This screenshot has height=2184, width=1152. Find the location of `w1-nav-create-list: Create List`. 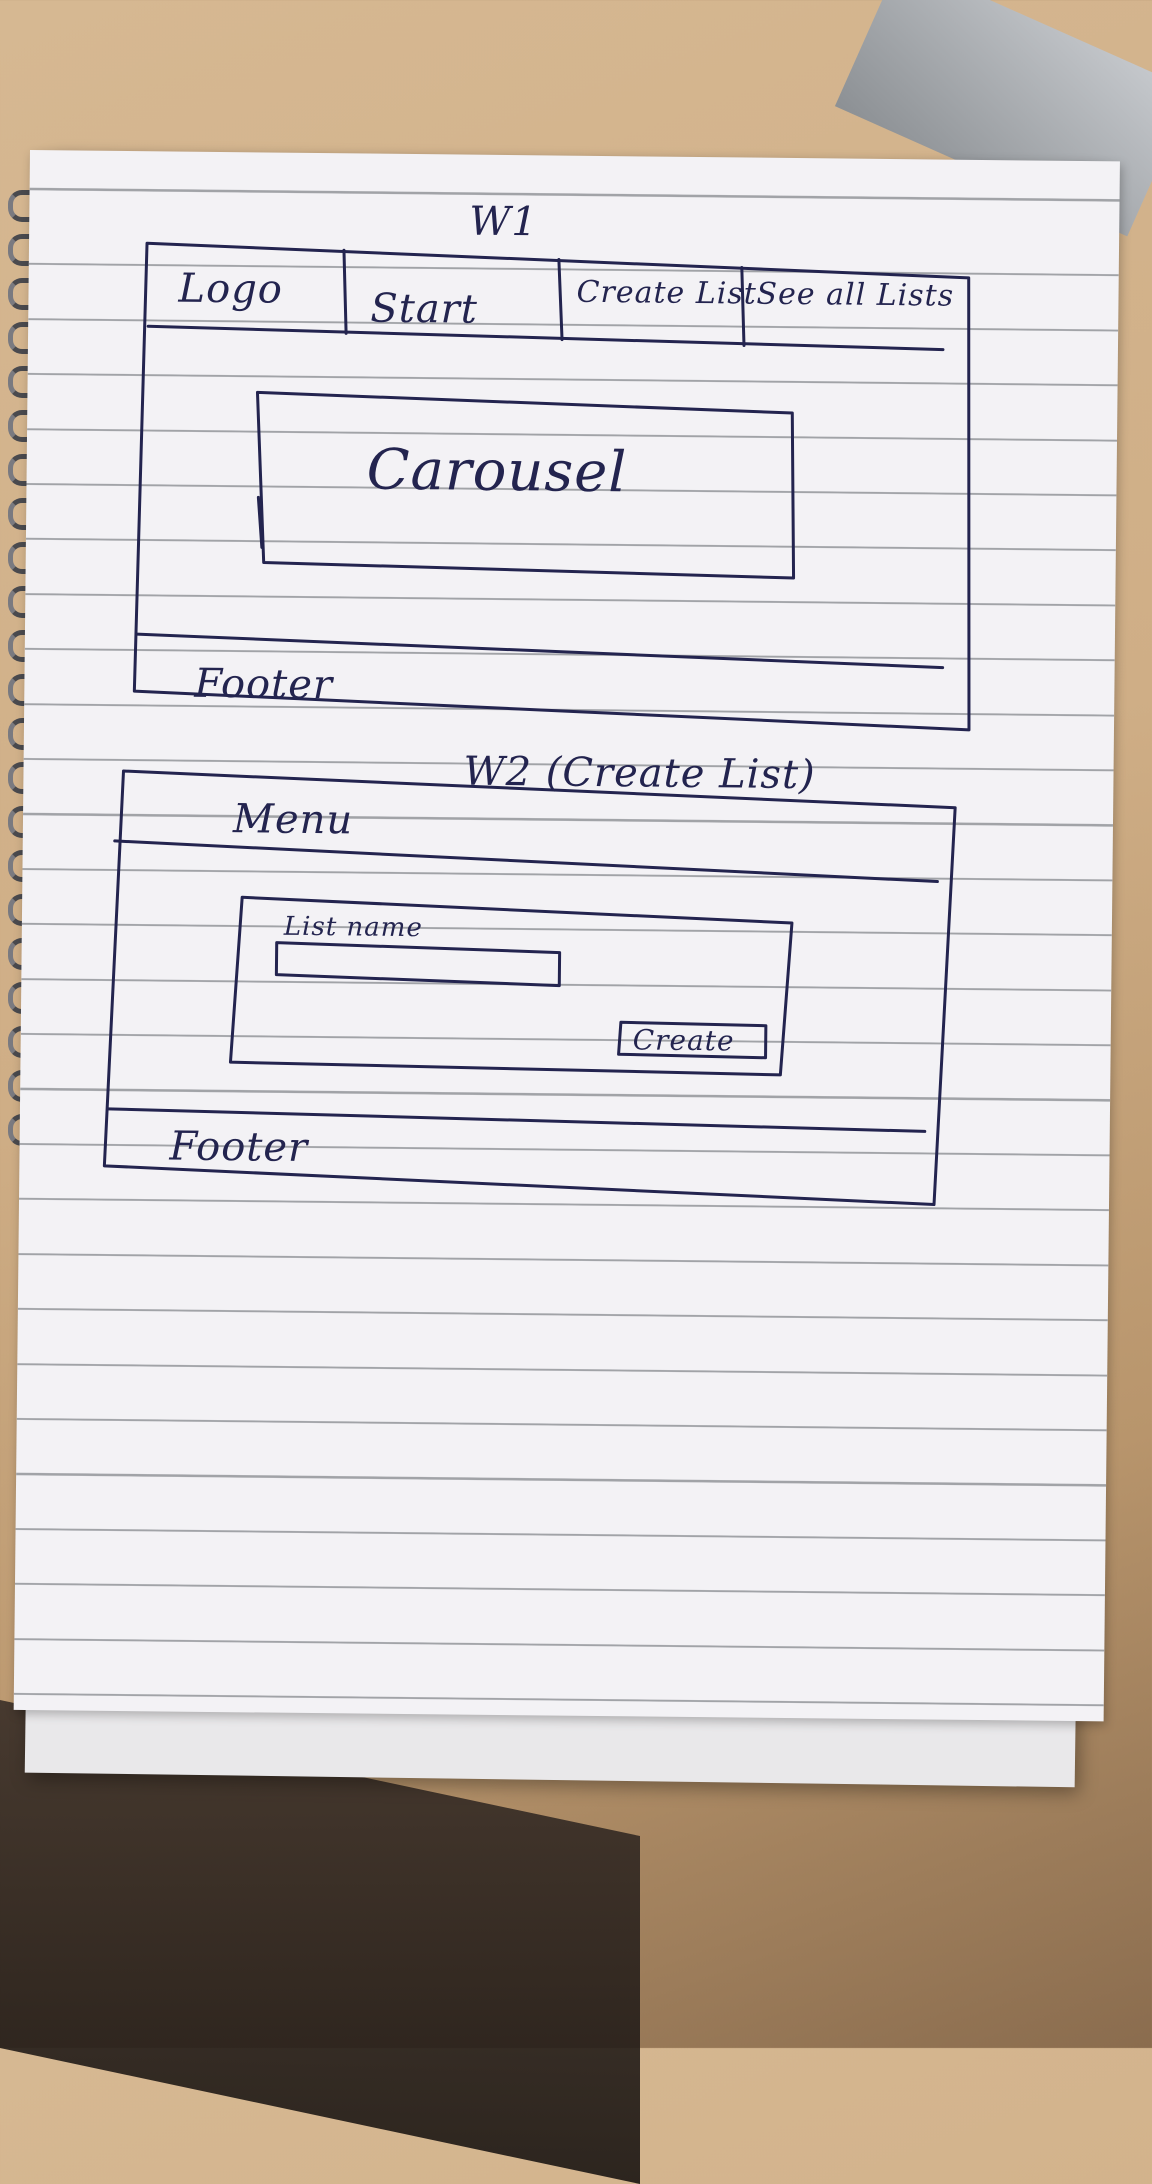

w1-nav-create-list: Create List is located at coordinates (666, 293).